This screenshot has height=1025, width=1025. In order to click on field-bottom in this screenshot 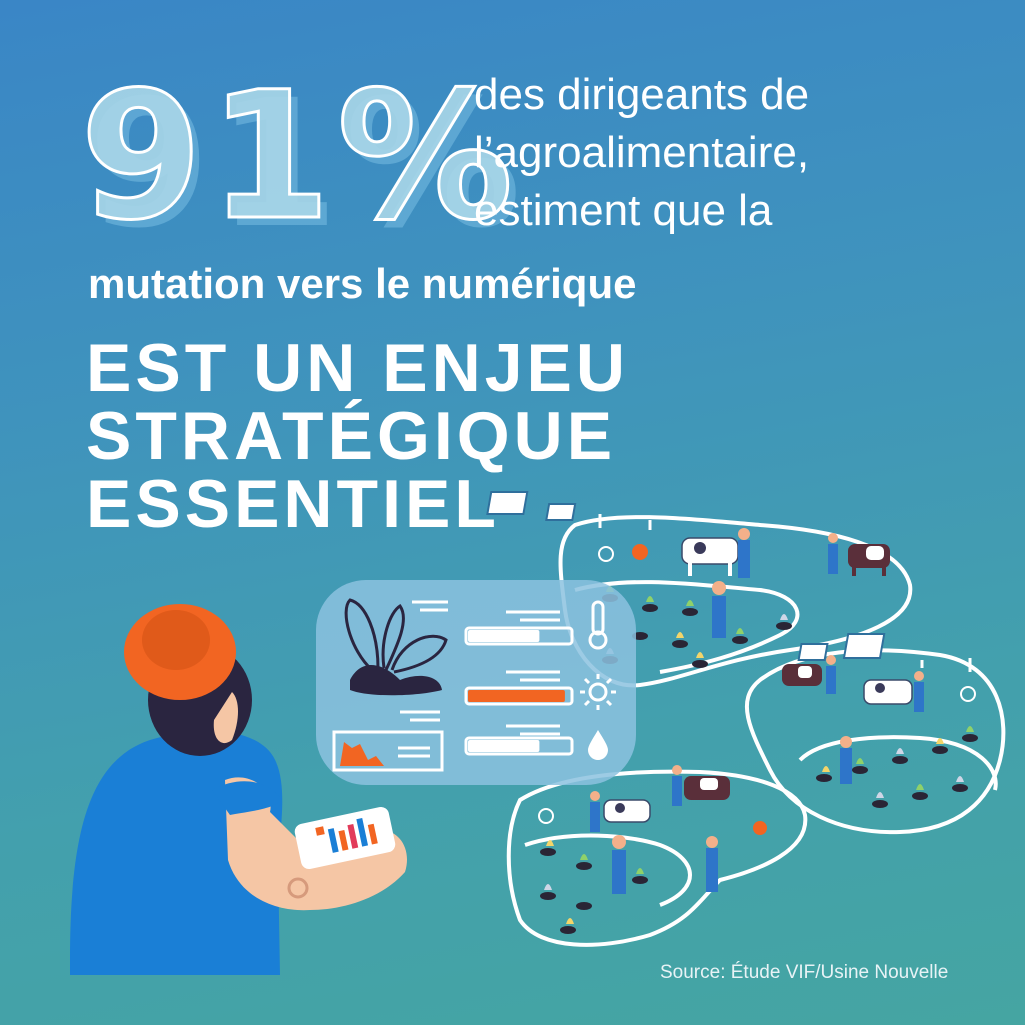, I will do `click(657, 858)`.